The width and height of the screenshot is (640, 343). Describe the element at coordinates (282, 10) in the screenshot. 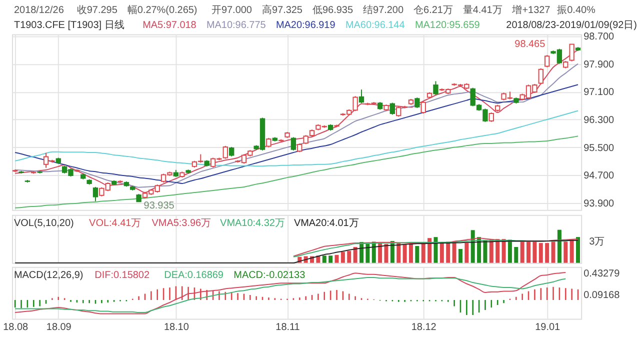

I see `text: 高97.325` at that location.